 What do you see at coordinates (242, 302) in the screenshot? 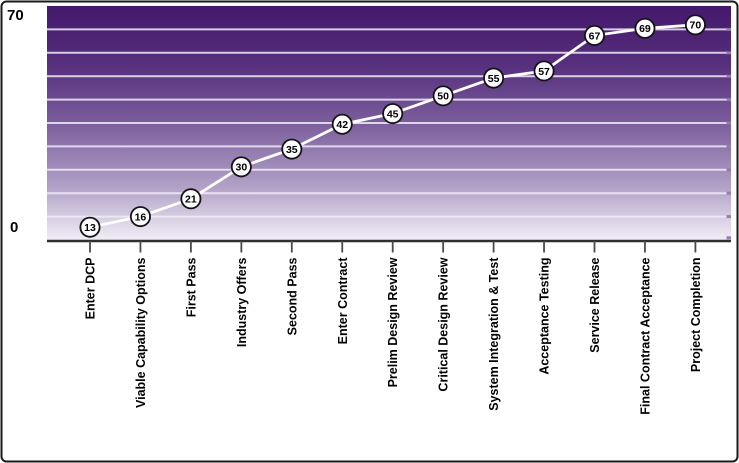
I see `x-axis-category-label: Industry Offers` at bounding box center [242, 302].